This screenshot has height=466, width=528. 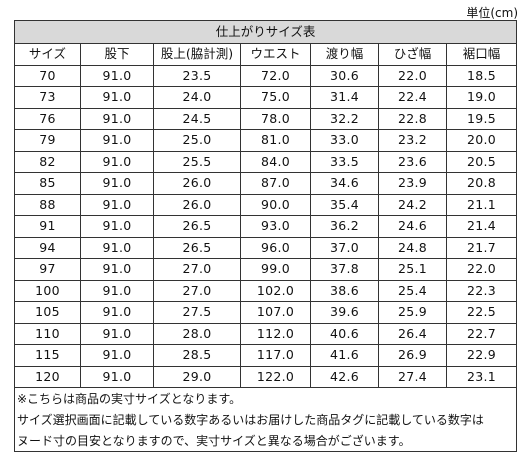 What do you see at coordinates (344, 140) in the screenshot?
I see `table-cell: 33.0` at bounding box center [344, 140].